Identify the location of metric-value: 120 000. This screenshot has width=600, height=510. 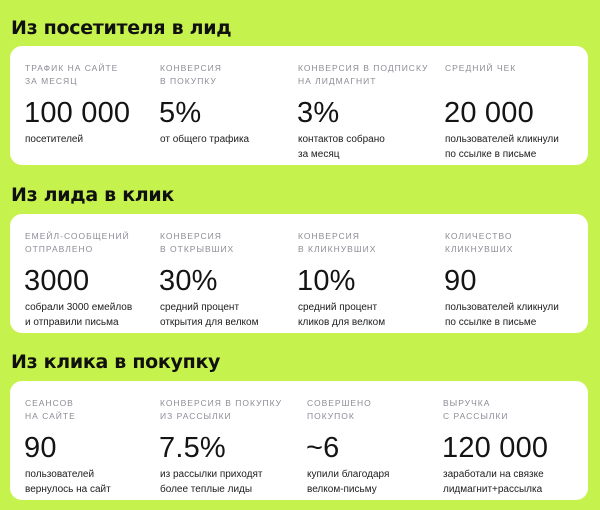
(495, 448).